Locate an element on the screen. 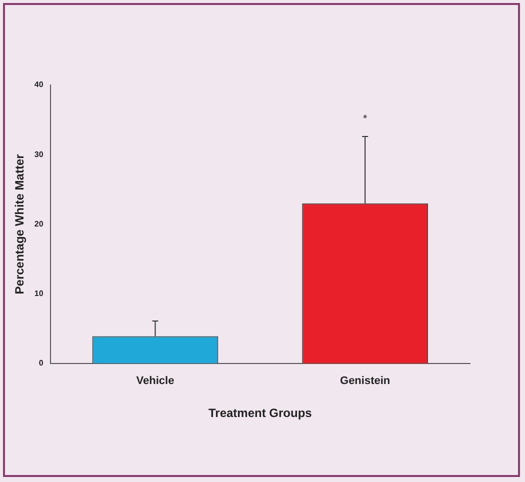 The image size is (525, 482). x-axis-title: Treatment Groups is located at coordinates (260, 413).